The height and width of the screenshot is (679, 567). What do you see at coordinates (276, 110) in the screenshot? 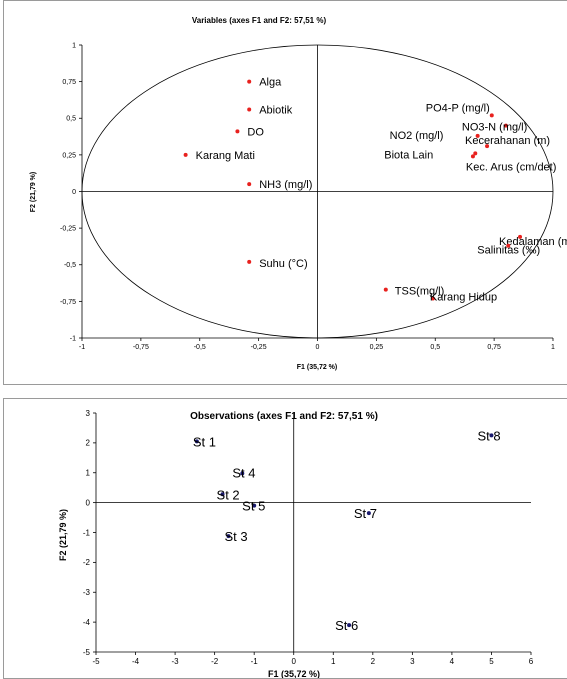
I see `point-label: Abiotik` at bounding box center [276, 110].